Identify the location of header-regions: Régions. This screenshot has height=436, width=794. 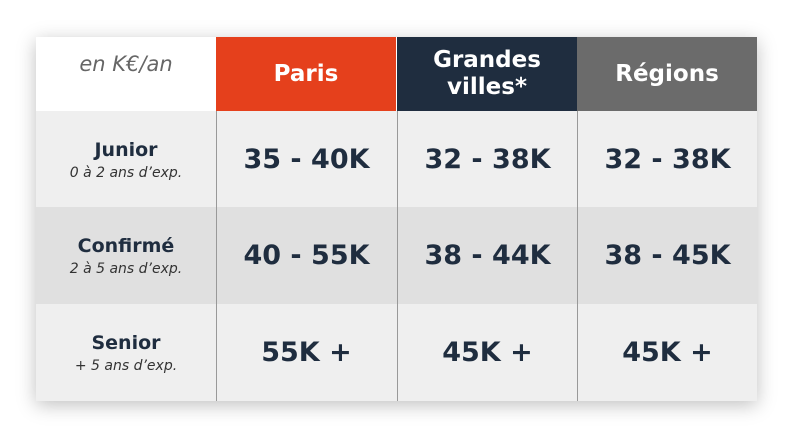
(667, 78).